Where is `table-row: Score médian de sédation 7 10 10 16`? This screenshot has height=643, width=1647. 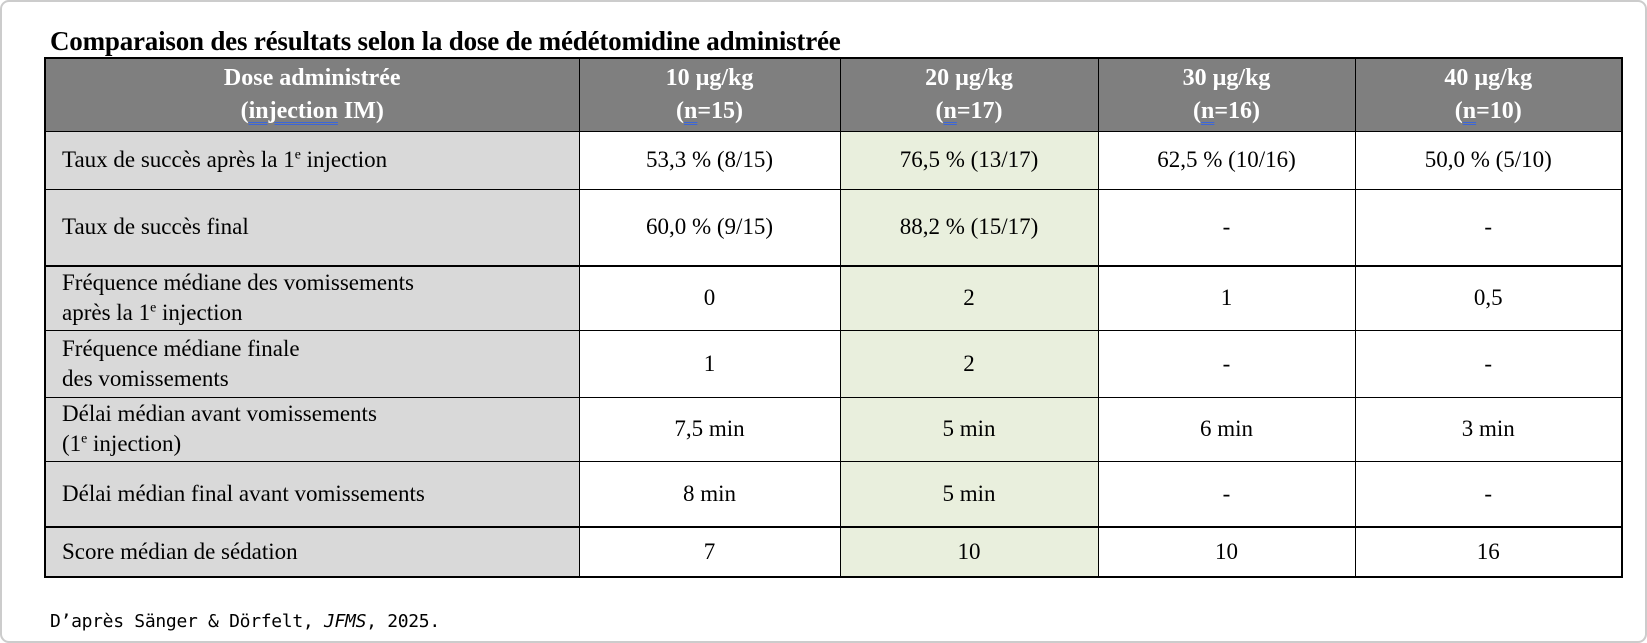 table-row: Score médian de sédation 7 10 10 16 is located at coordinates (833, 552).